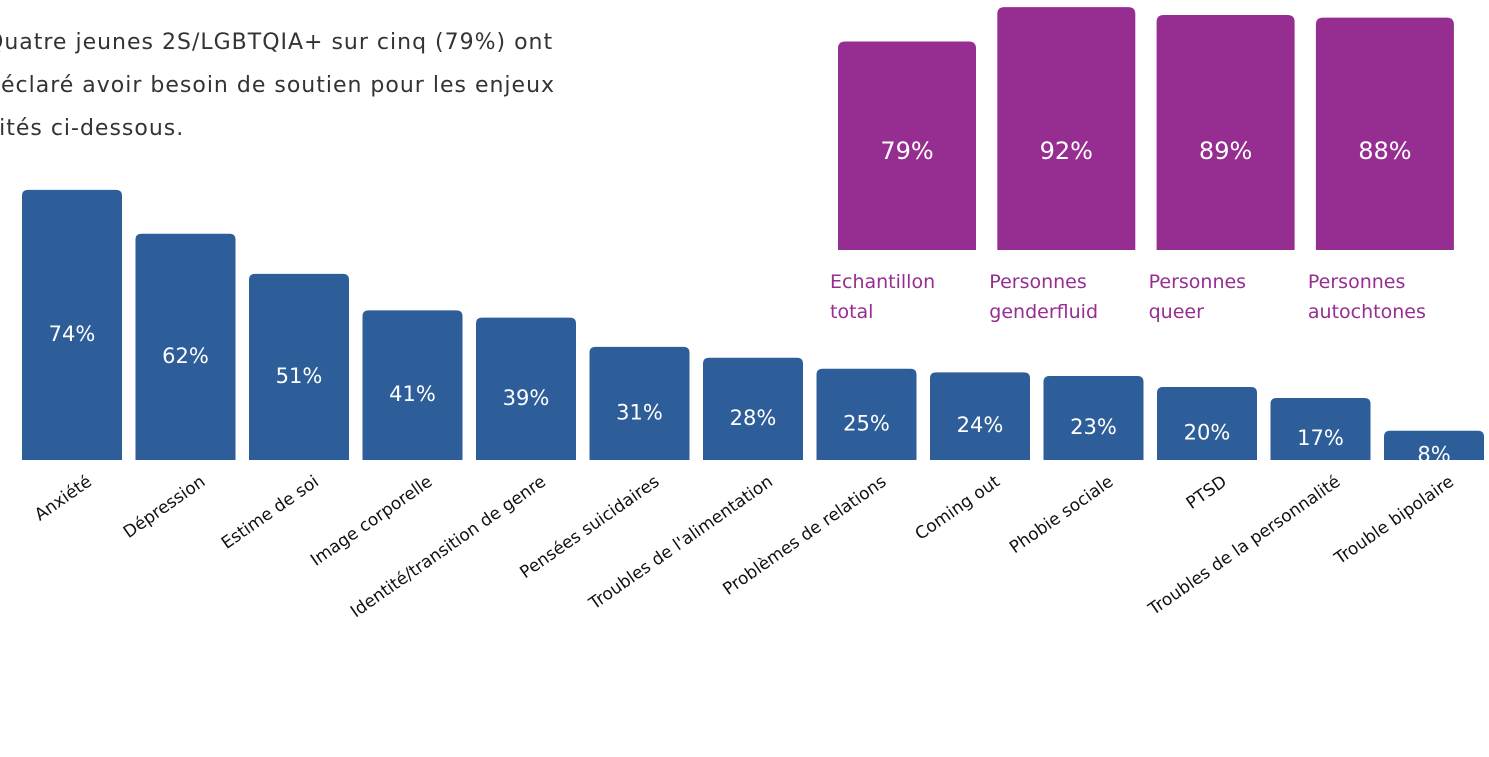  I want to click on value-label: 88%, so click(1384, 151).